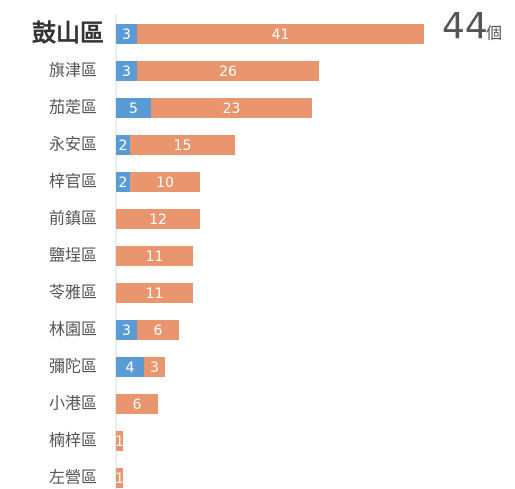 This screenshot has width=515, height=489. What do you see at coordinates (73, 477) in the screenshot?
I see `category-label: 左營區` at bounding box center [73, 477].